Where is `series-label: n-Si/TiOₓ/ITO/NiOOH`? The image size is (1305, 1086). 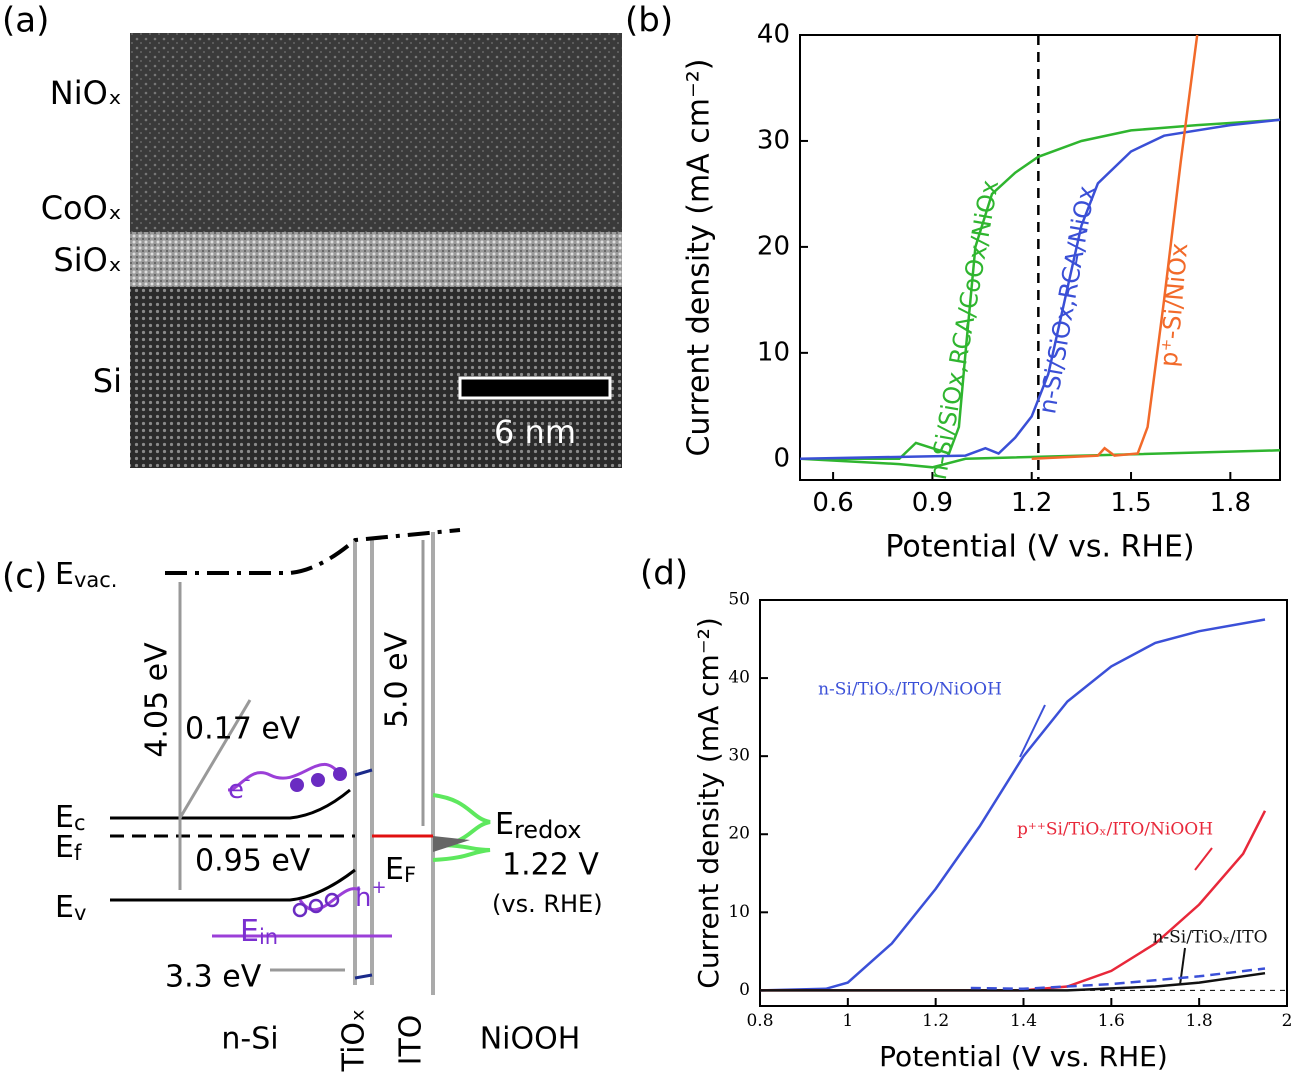
series-label: n-Si/TiOₓ/ITO/NiOOH is located at coordinates (910, 690).